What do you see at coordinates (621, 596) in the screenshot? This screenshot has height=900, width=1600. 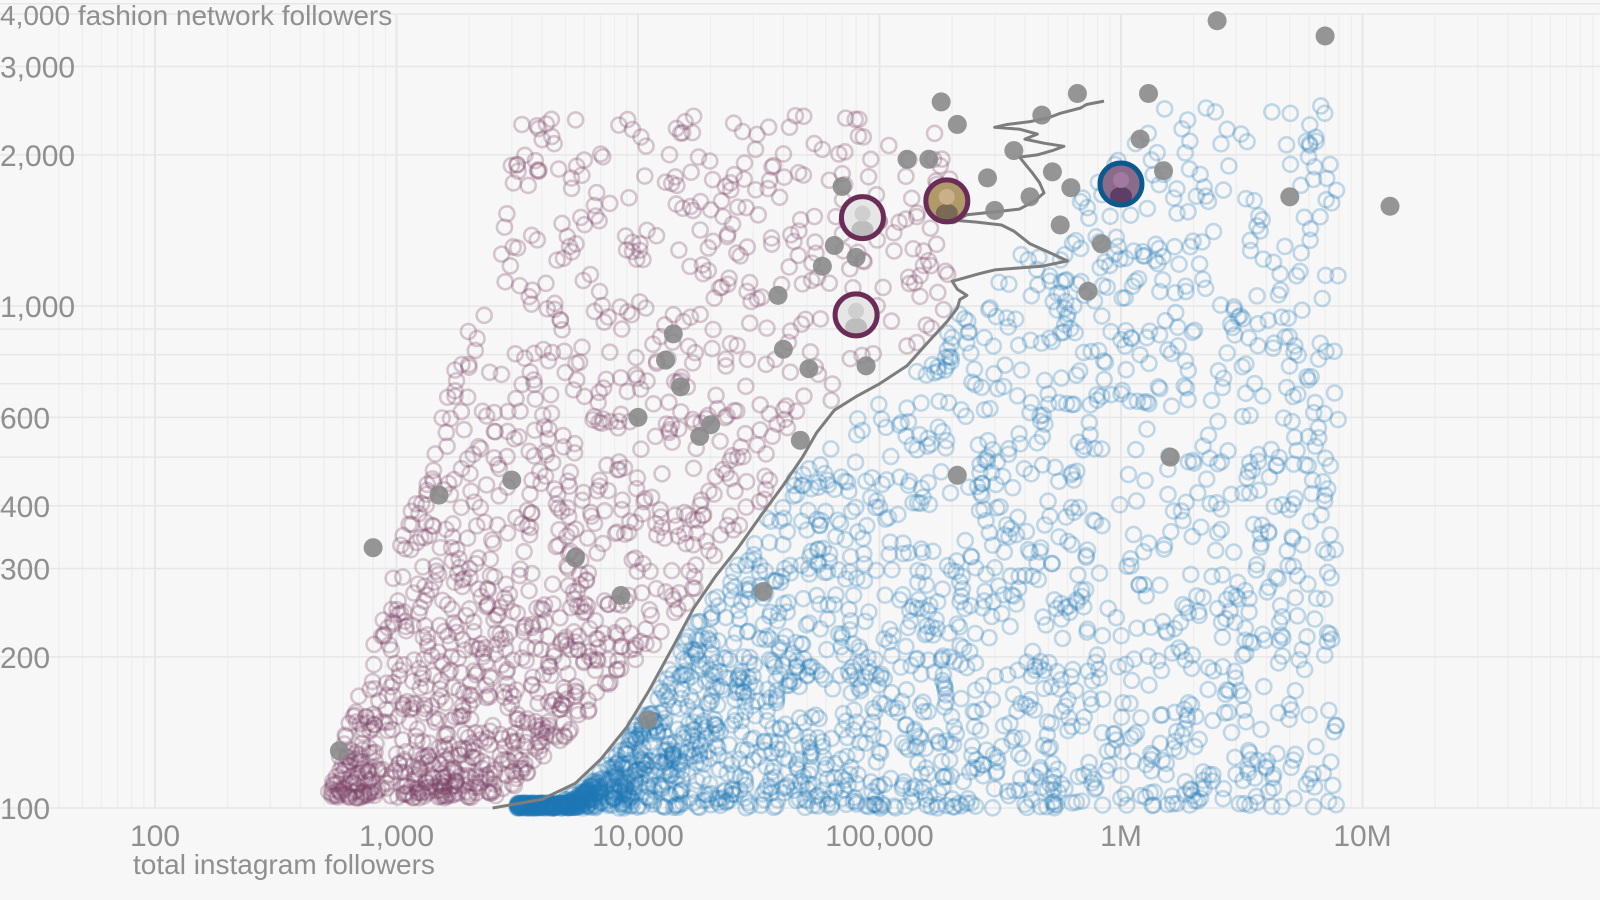 I see `highlight-point` at bounding box center [621, 596].